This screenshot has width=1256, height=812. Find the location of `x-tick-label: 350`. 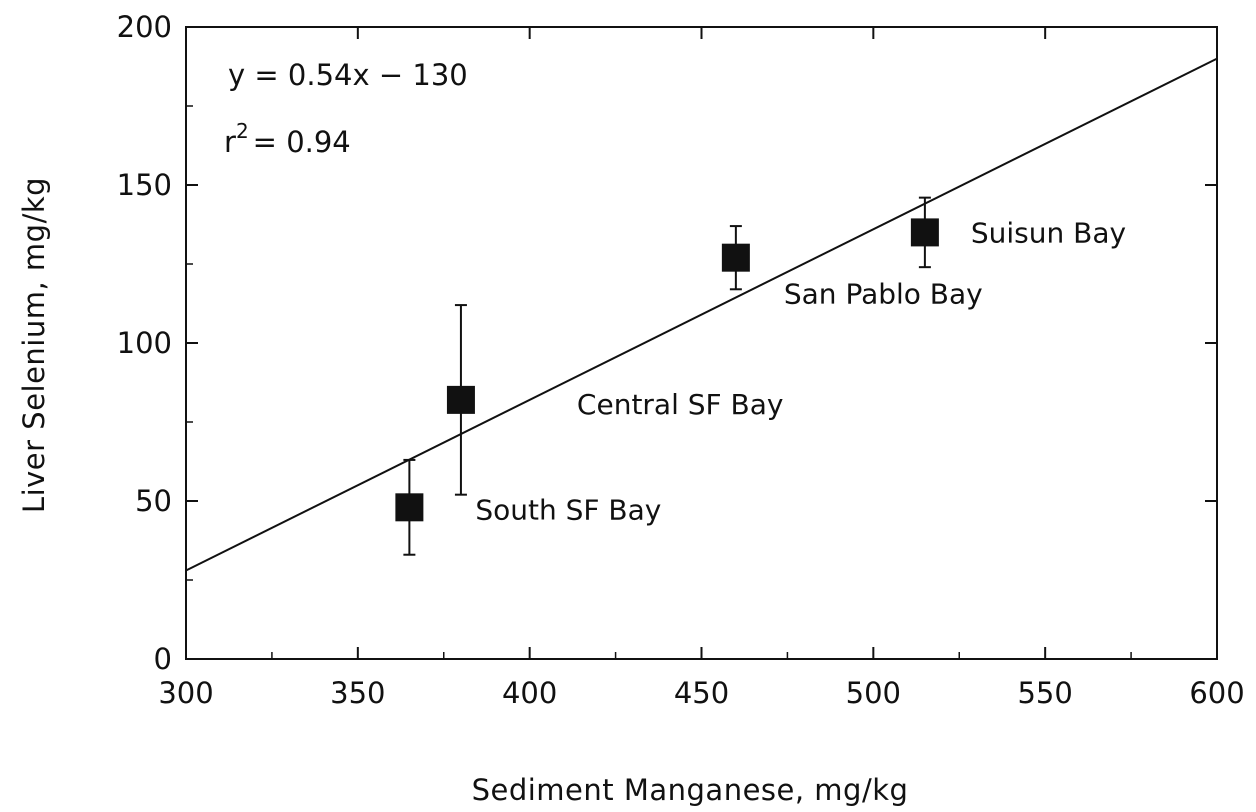

x-tick-label: 350 is located at coordinates (357, 693).